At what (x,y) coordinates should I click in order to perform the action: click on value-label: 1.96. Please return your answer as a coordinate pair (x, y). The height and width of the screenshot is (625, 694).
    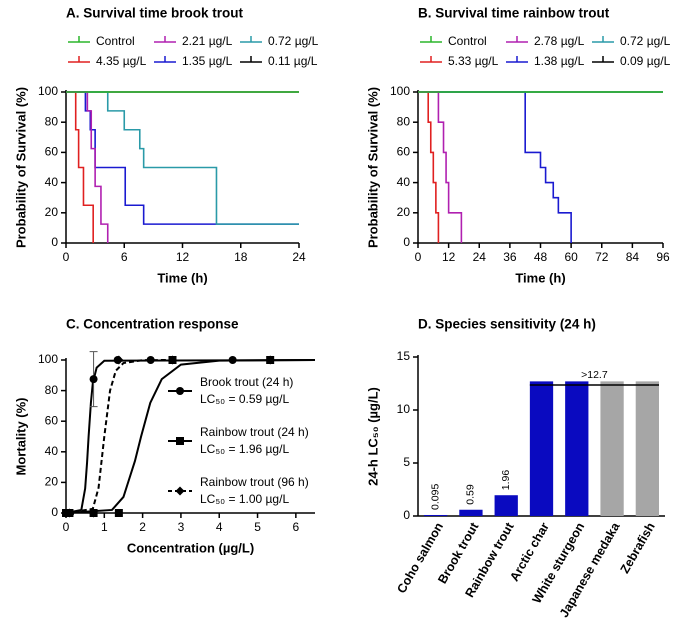
    Looking at the image, I should click on (506, 480).